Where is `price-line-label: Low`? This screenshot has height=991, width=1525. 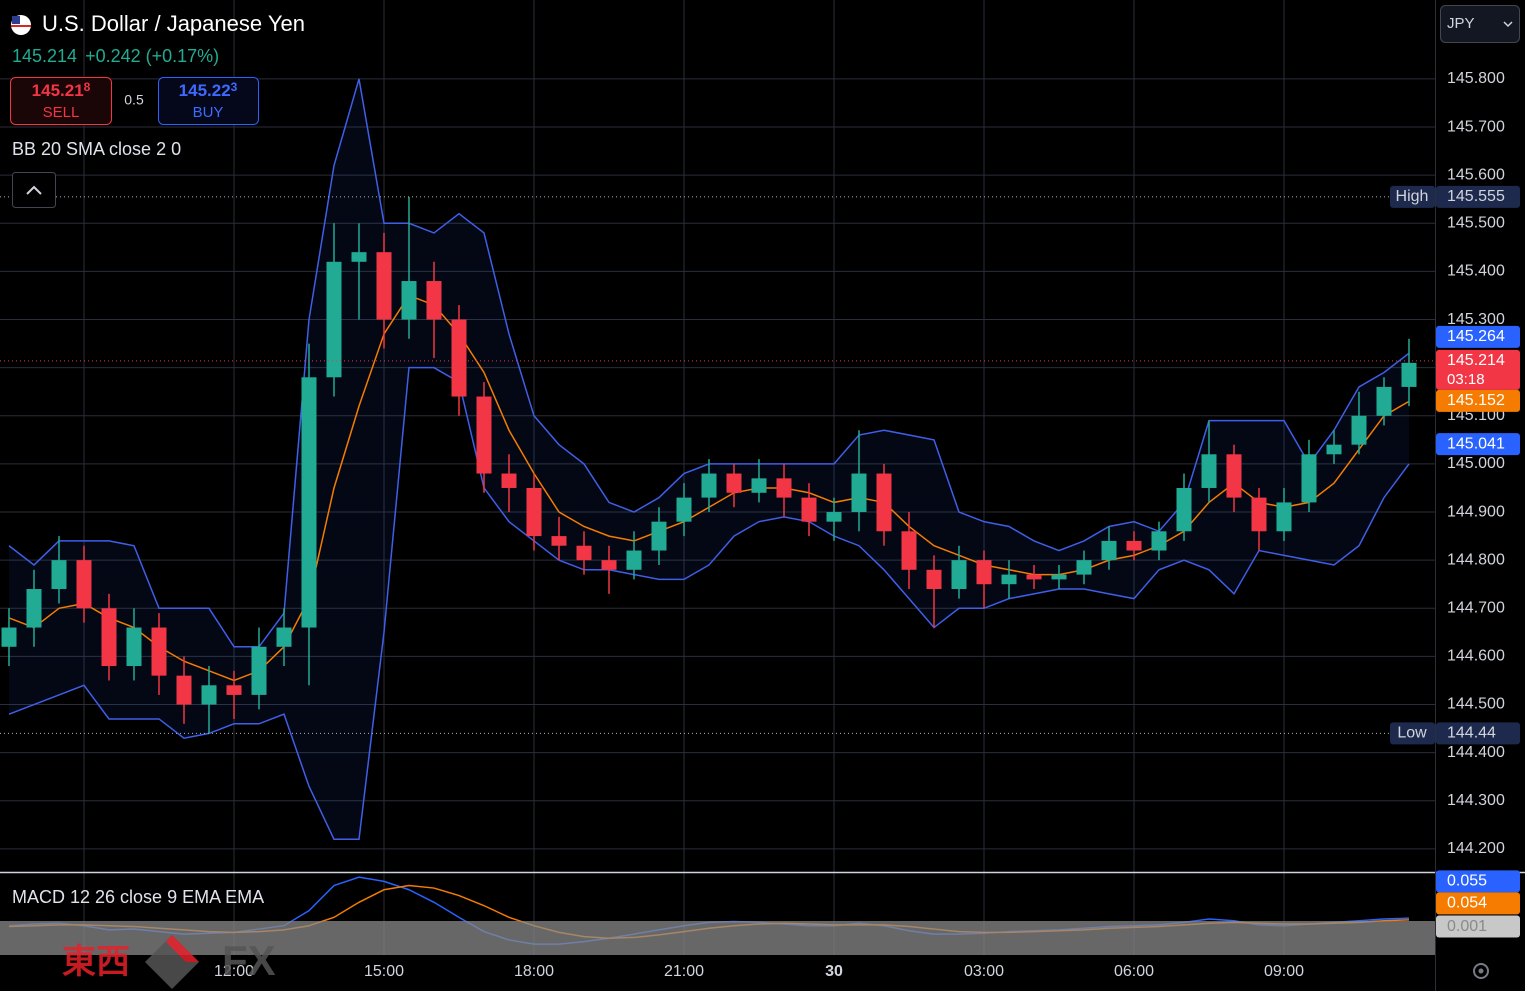
price-line-label: Low is located at coordinates (1412, 733).